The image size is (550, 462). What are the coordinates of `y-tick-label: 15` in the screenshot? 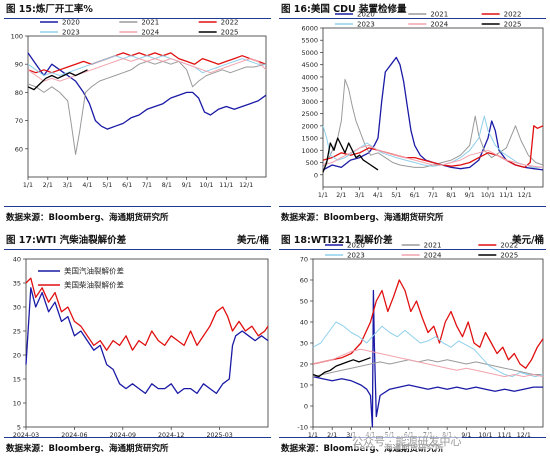 It's located at (17, 380).